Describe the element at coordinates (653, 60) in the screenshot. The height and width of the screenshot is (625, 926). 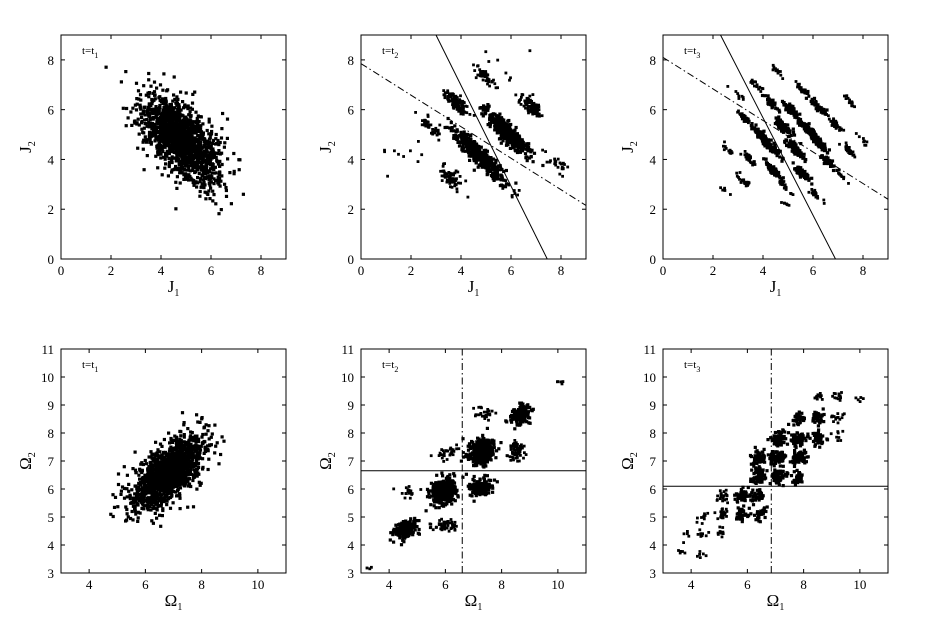
I see `y-tick-label: 8` at that location.